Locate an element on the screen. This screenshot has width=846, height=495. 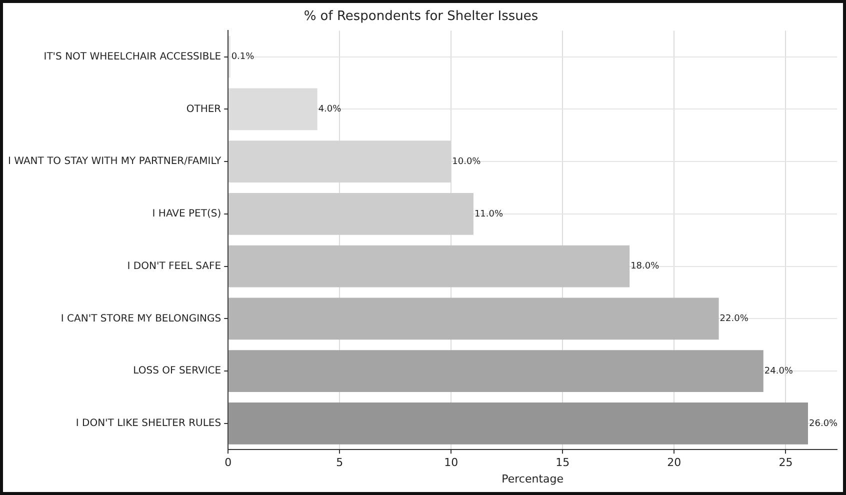
y-tick-label: I DON'T FEEL SAFE is located at coordinates (174, 266).